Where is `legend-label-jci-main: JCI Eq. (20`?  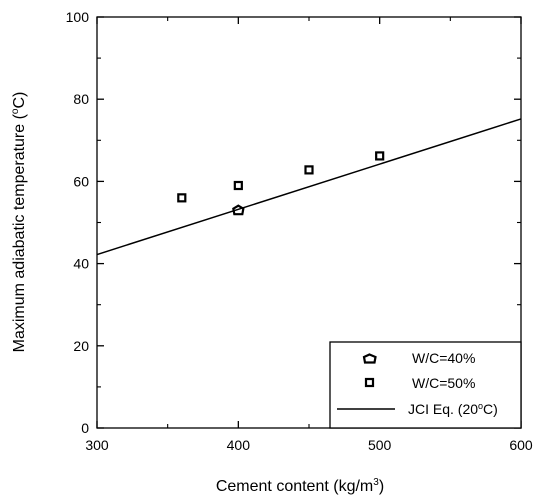 legend-label-jci-main: JCI Eq. (20 is located at coordinates (443, 409).